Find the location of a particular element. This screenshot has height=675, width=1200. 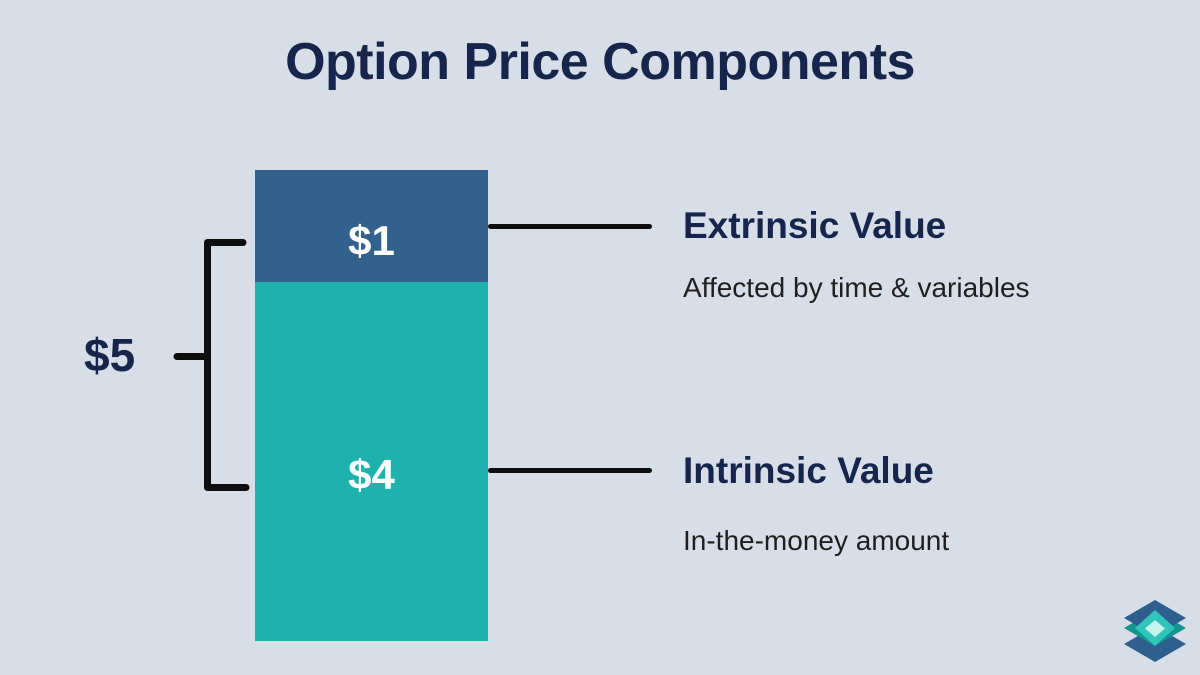

page-title: Option Price Components is located at coordinates (600, 62).